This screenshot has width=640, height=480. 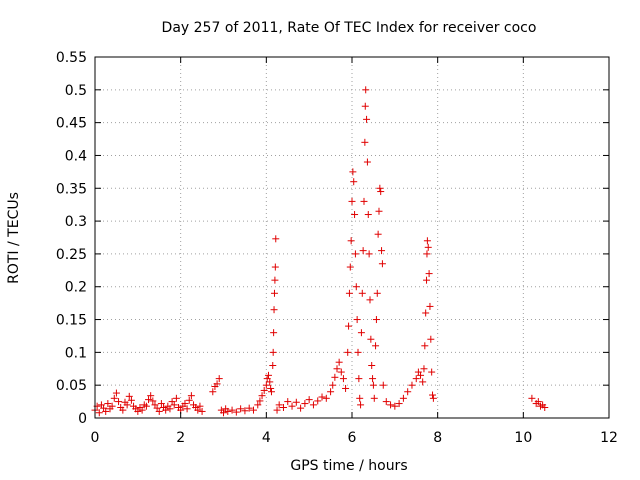 What do you see at coordinates (76, 156) in the screenshot?
I see `y-tick-label: 0.4` at bounding box center [76, 156].